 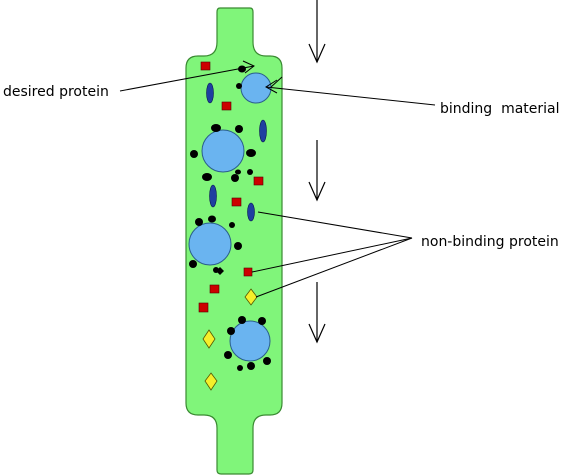 I want to click on binding-material-label: binding material, so click(x=500, y=109).